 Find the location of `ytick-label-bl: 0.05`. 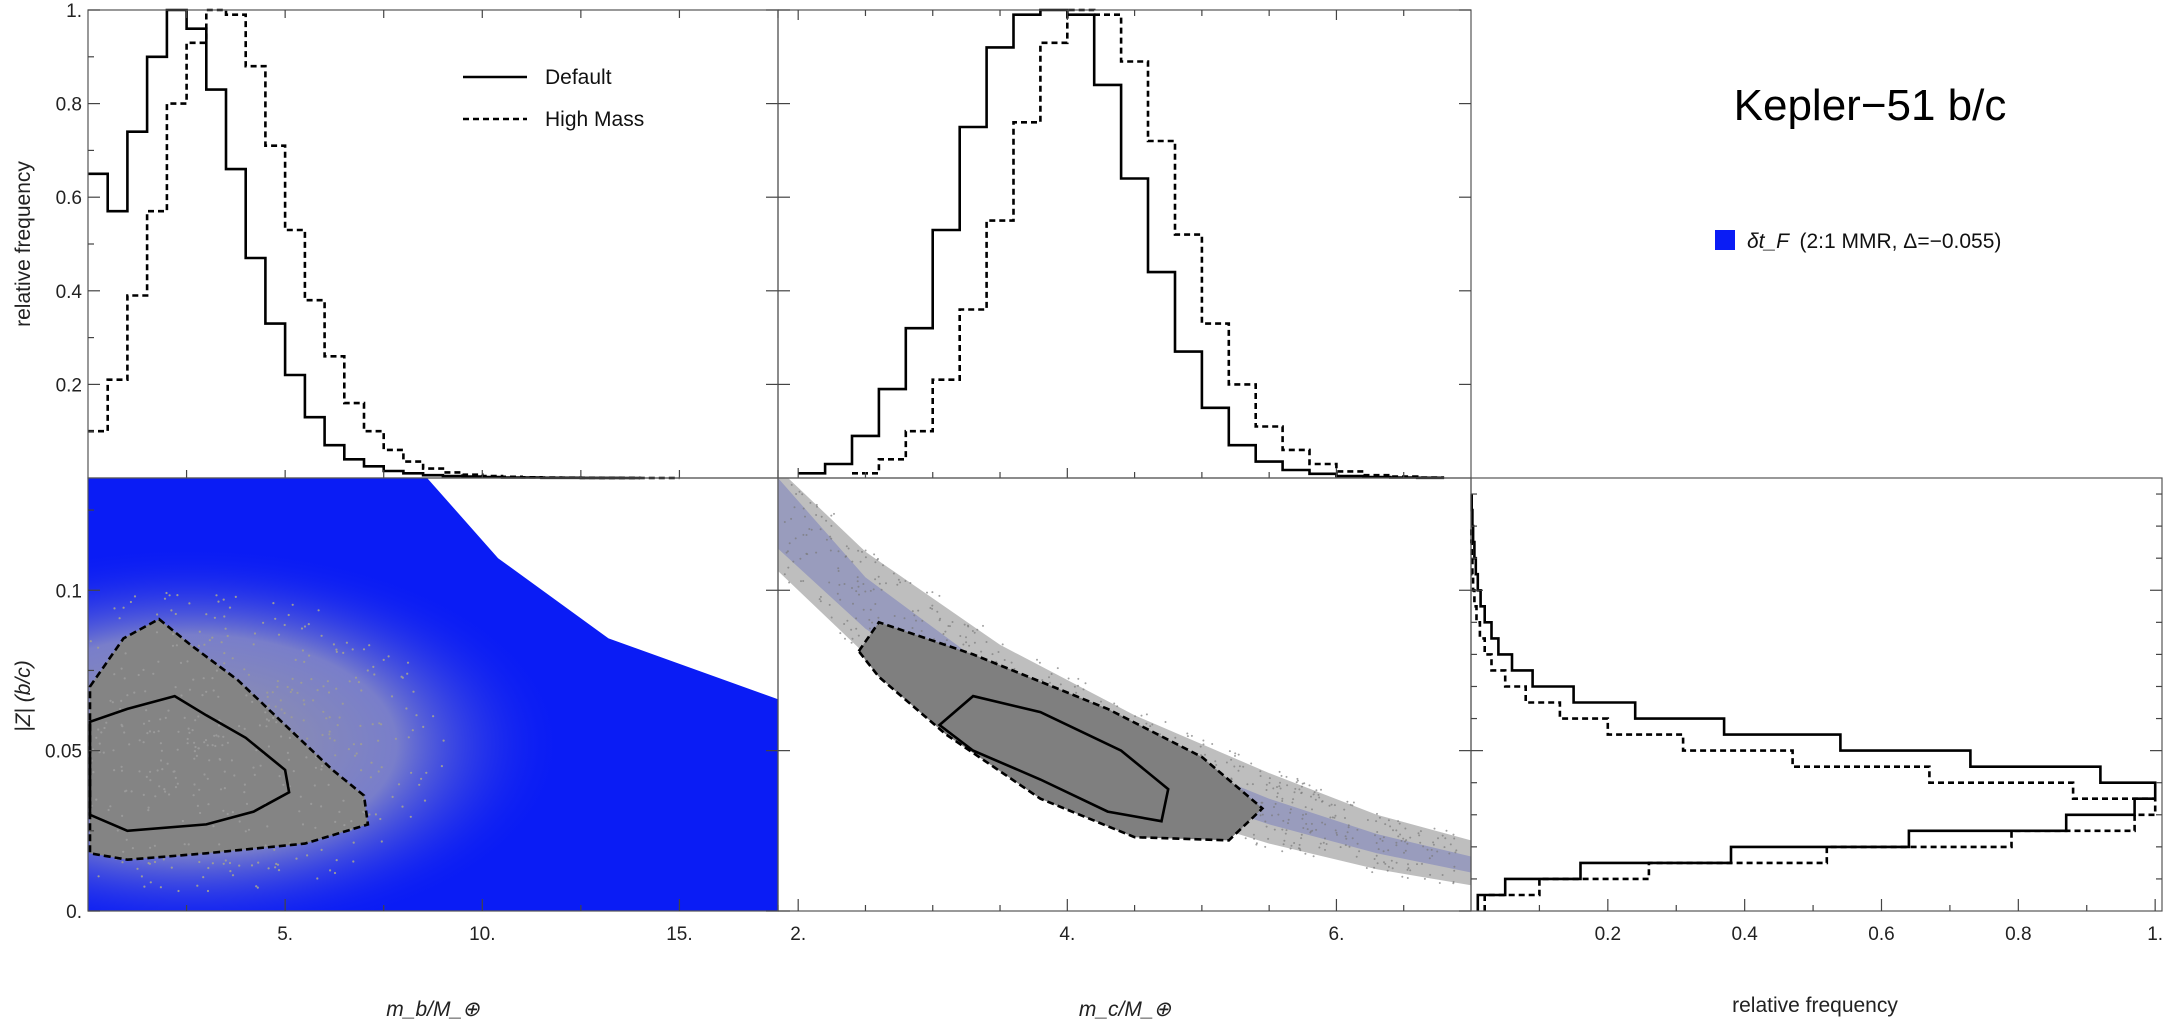

ytick-label-bl: 0.05 is located at coordinates (63, 752).